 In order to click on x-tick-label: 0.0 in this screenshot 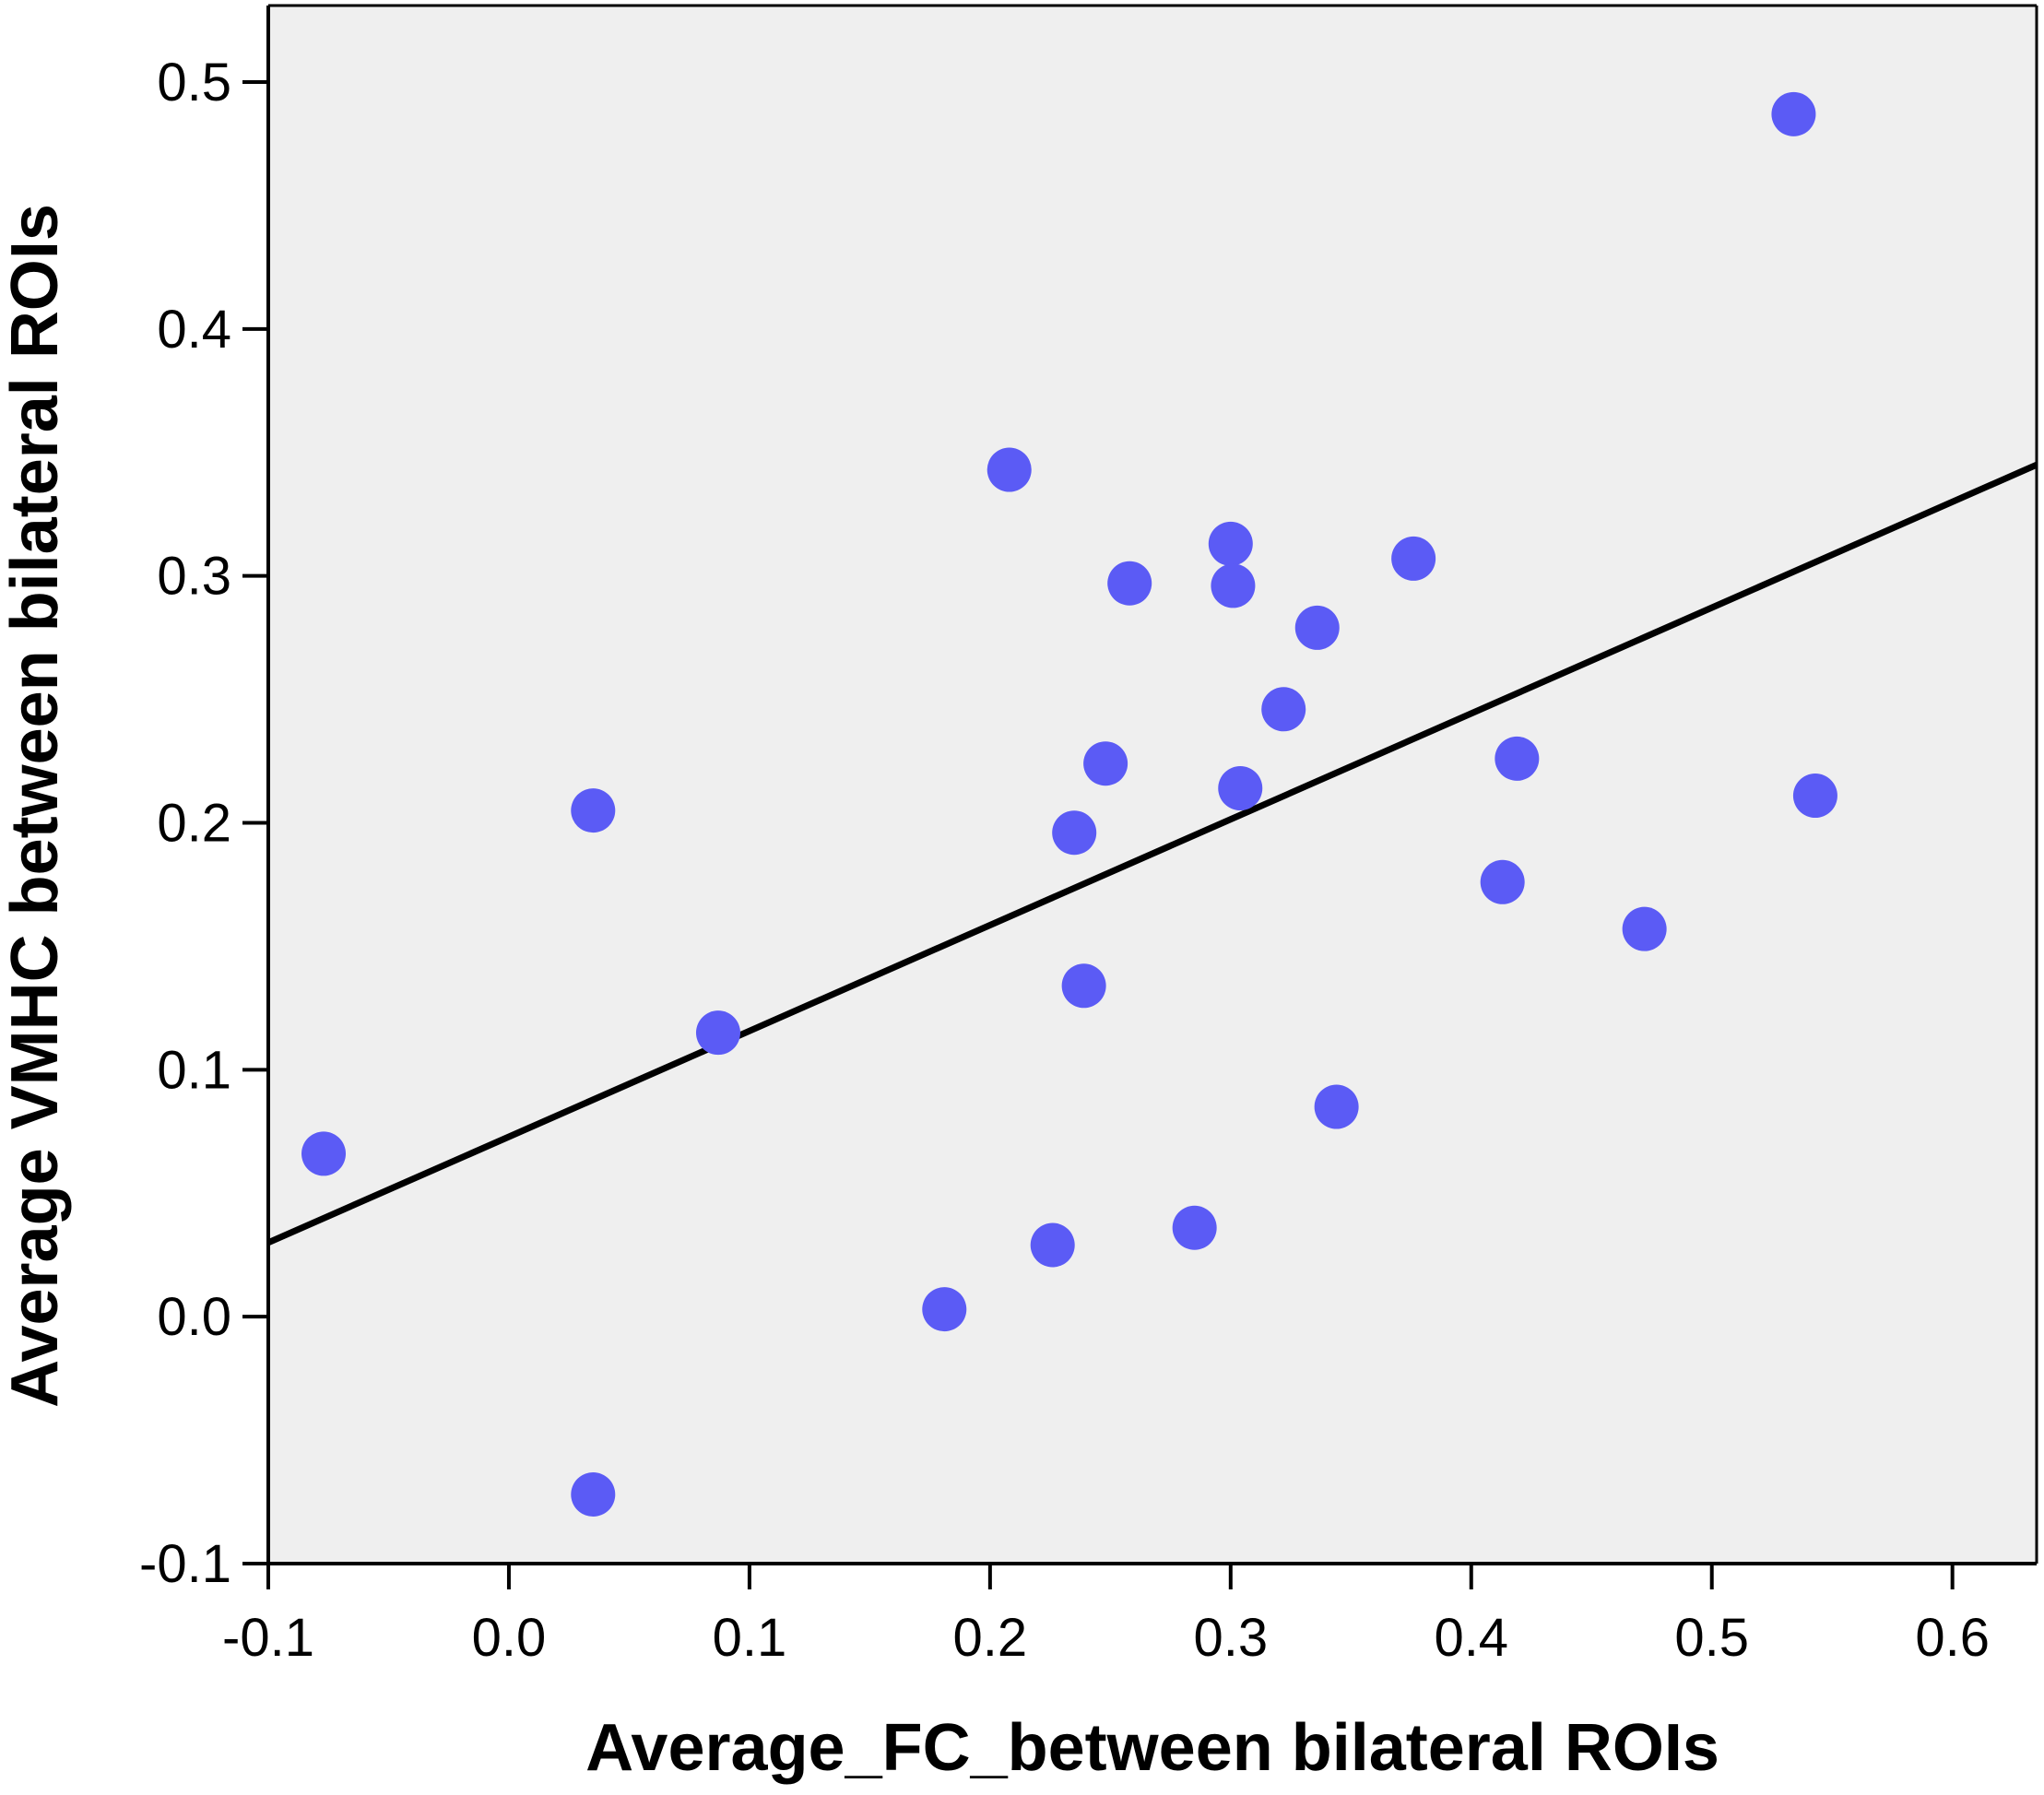, I will do `click(509, 1638)`.